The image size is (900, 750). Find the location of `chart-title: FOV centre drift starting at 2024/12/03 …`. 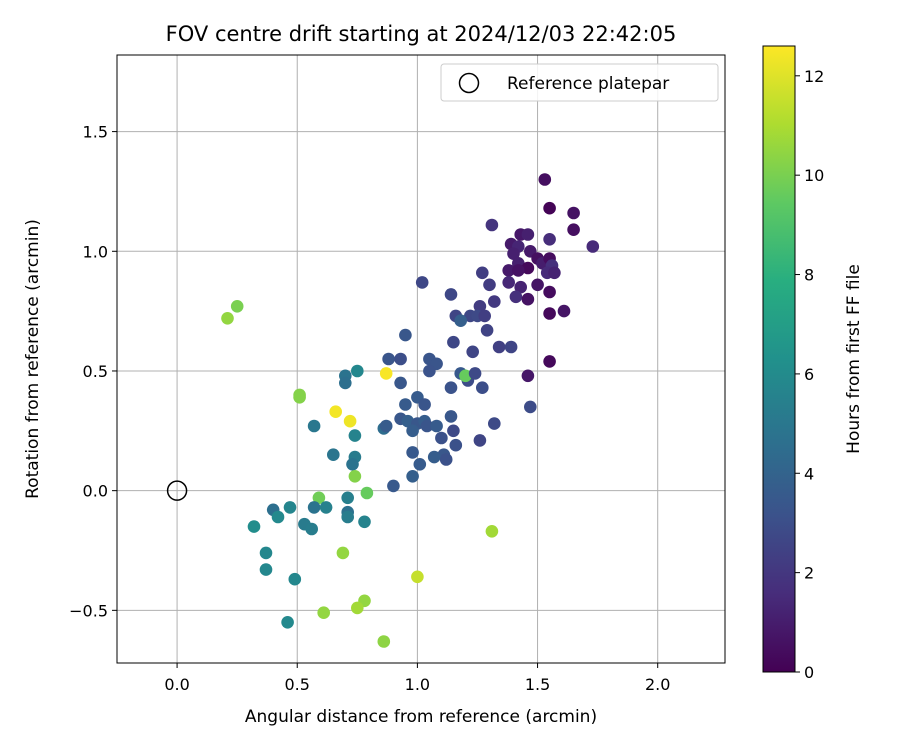

chart-title: FOV centre drift starting at 2024/12/03 … is located at coordinates (421, 34).